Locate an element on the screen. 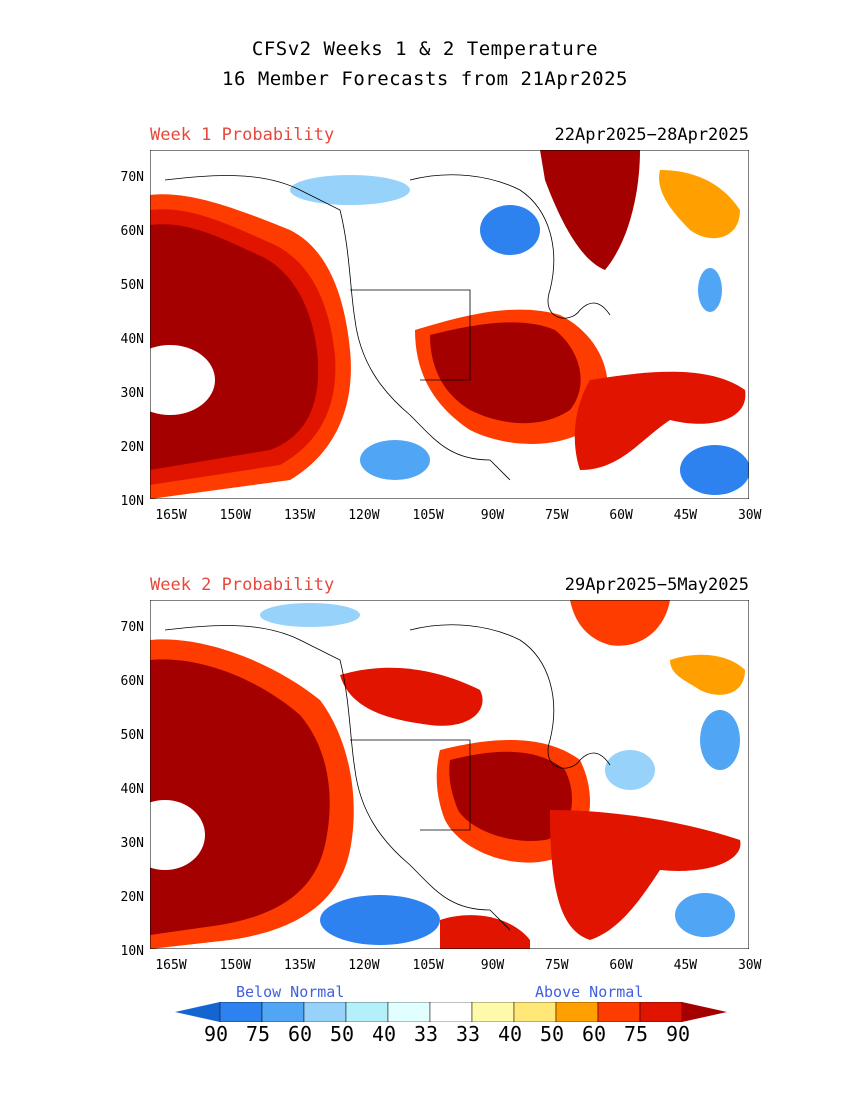 The height and width of the screenshot is (1100, 850). color-legend is located at coordinates (451, 1012).